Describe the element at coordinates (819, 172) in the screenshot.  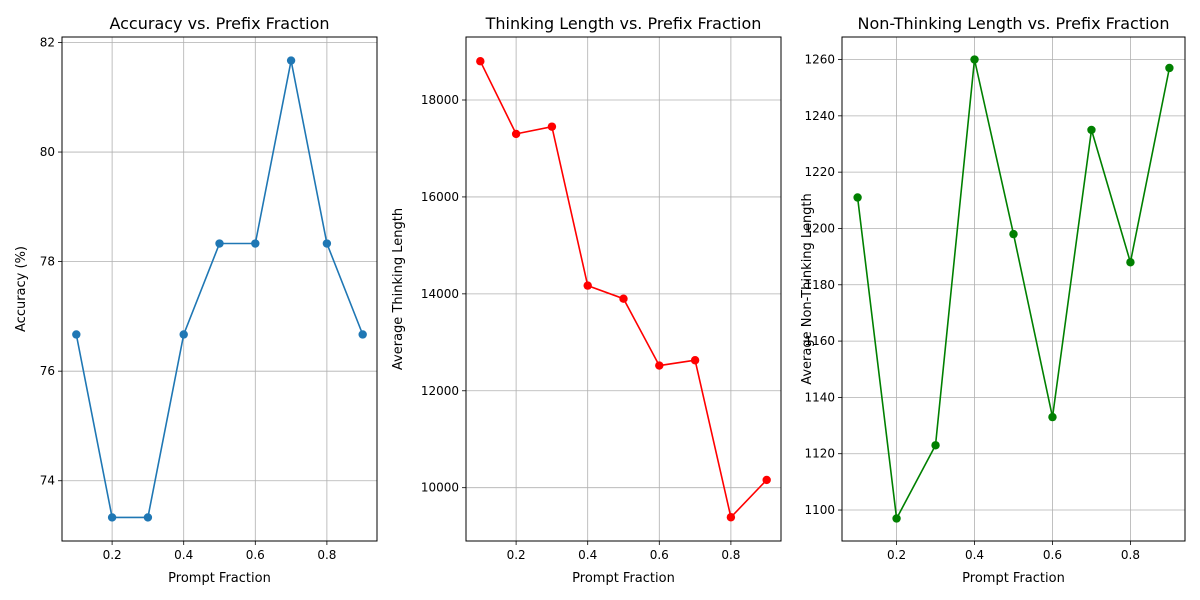
I see `y-tick-label: 1220` at that location.